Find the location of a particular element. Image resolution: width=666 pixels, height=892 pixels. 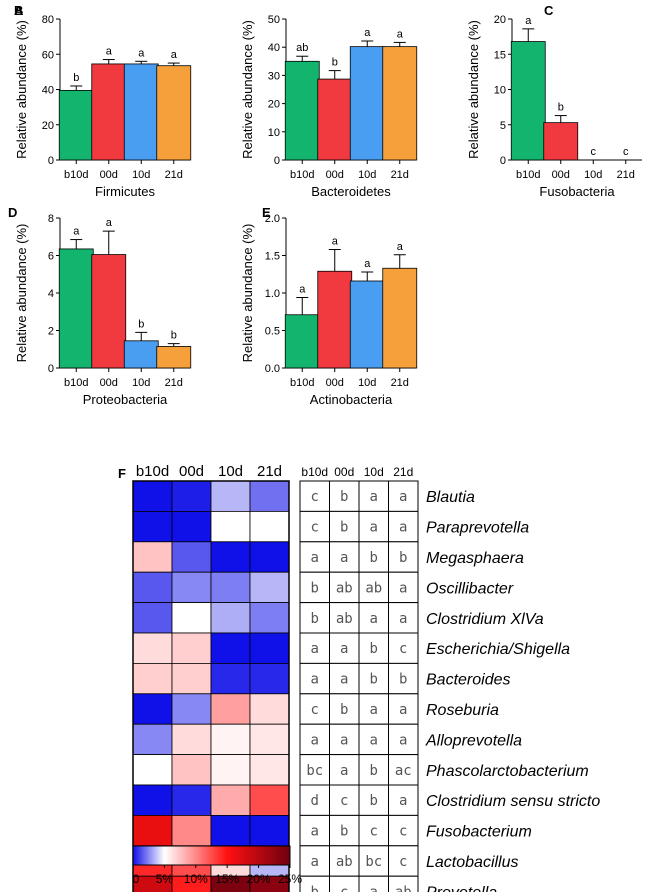

y-tick-label: 4 is located at coordinates (51, 294).